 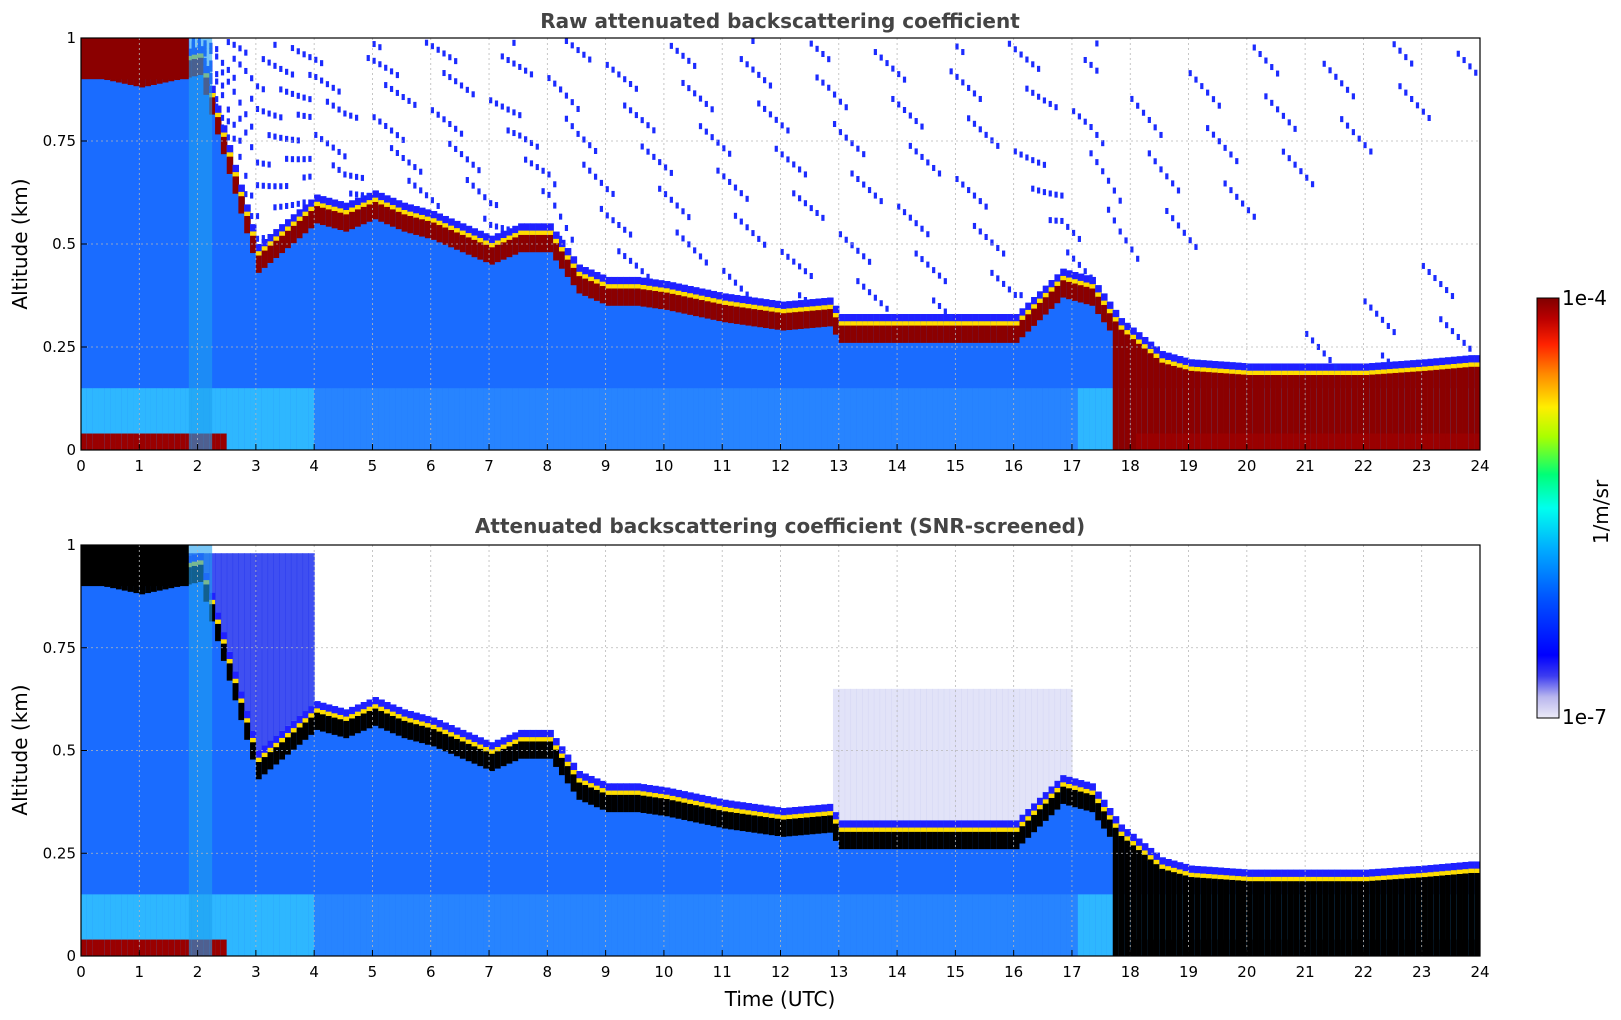 What do you see at coordinates (1305, 972) in the screenshot?
I see `x-tick-label: 21` at bounding box center [1305, 972].